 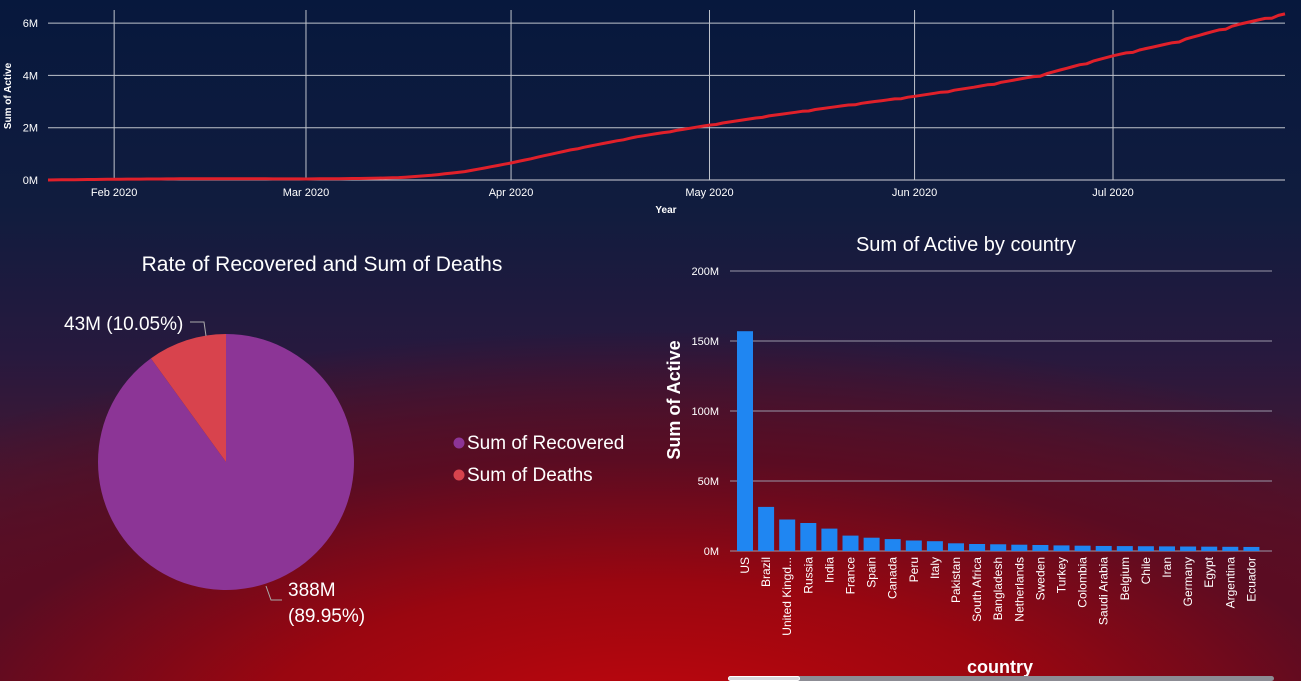 I want to click on bar-chile, so click(x=1145, y=548).